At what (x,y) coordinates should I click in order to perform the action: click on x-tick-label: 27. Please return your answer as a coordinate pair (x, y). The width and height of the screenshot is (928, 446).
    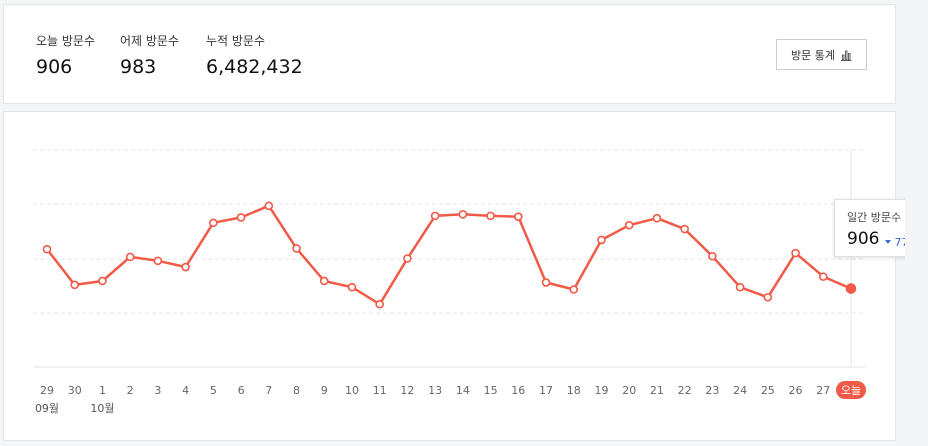
    Looking at the image, I should click on (823, 390).